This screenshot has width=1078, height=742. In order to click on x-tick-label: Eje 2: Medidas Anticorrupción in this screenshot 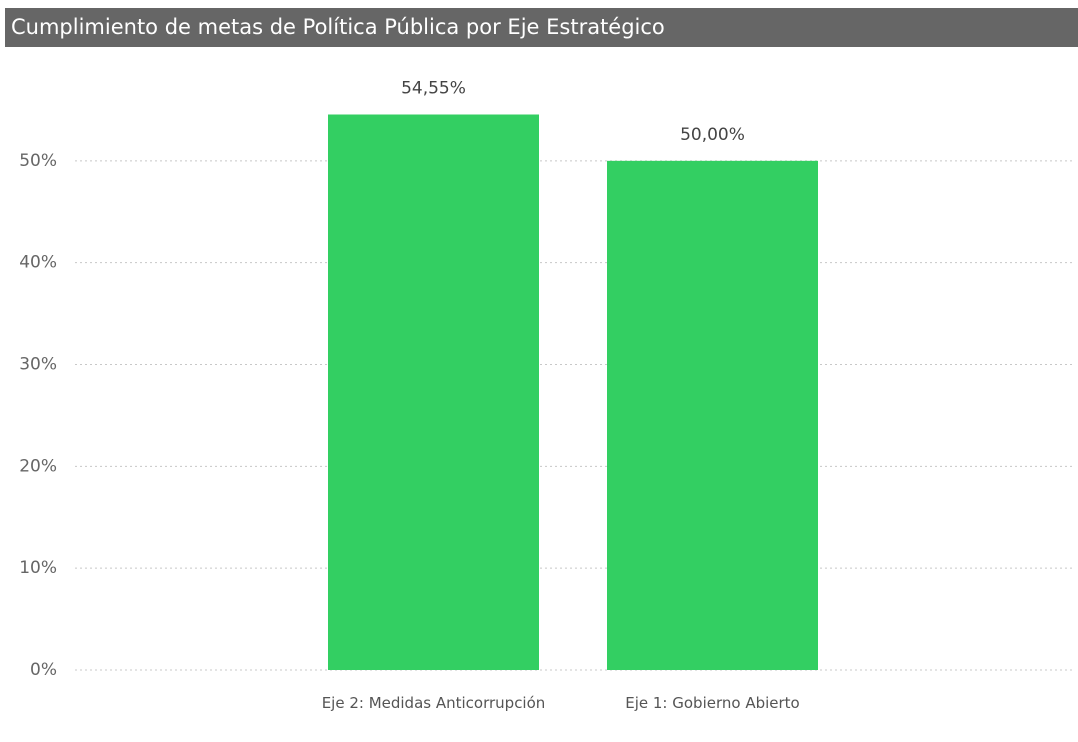, I will do `click(433, 703)`.